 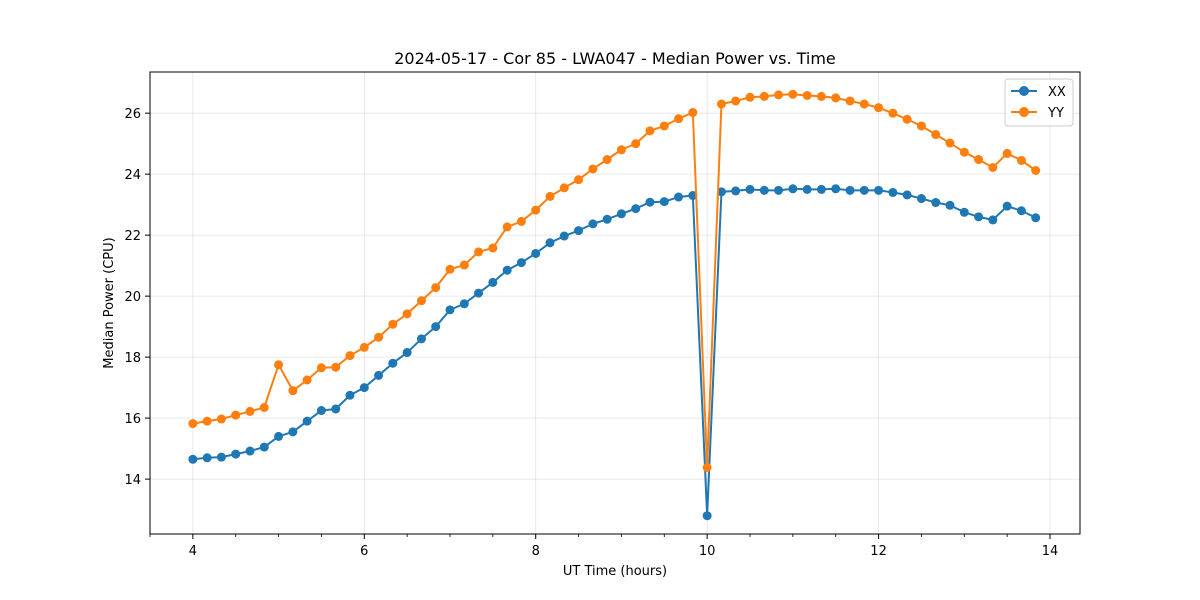 I want to click on y-tick-label: 26, so click(x=132, y=114).